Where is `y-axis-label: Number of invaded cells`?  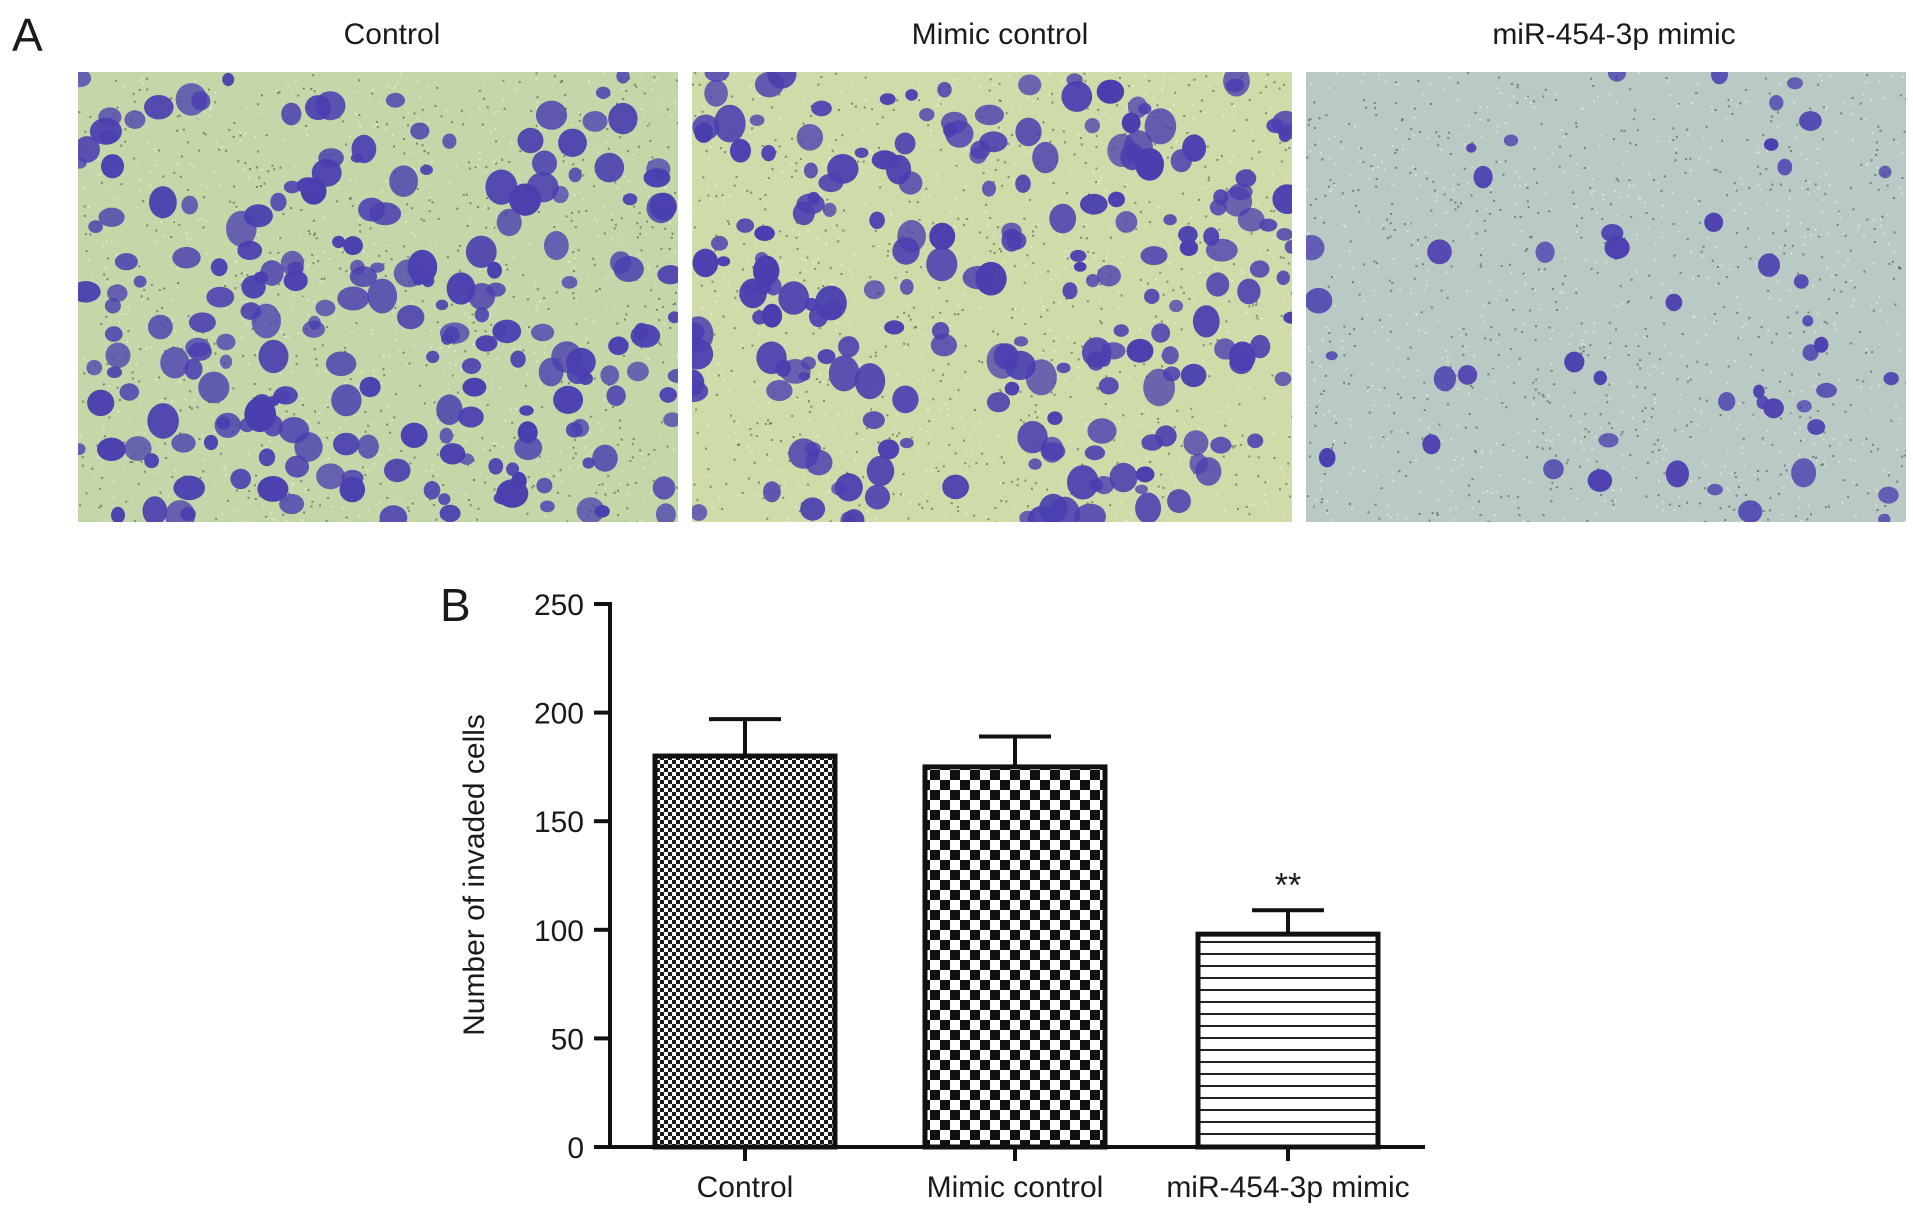
y-axis-label: Number of invaded cells is located at coordinates (474, 875).